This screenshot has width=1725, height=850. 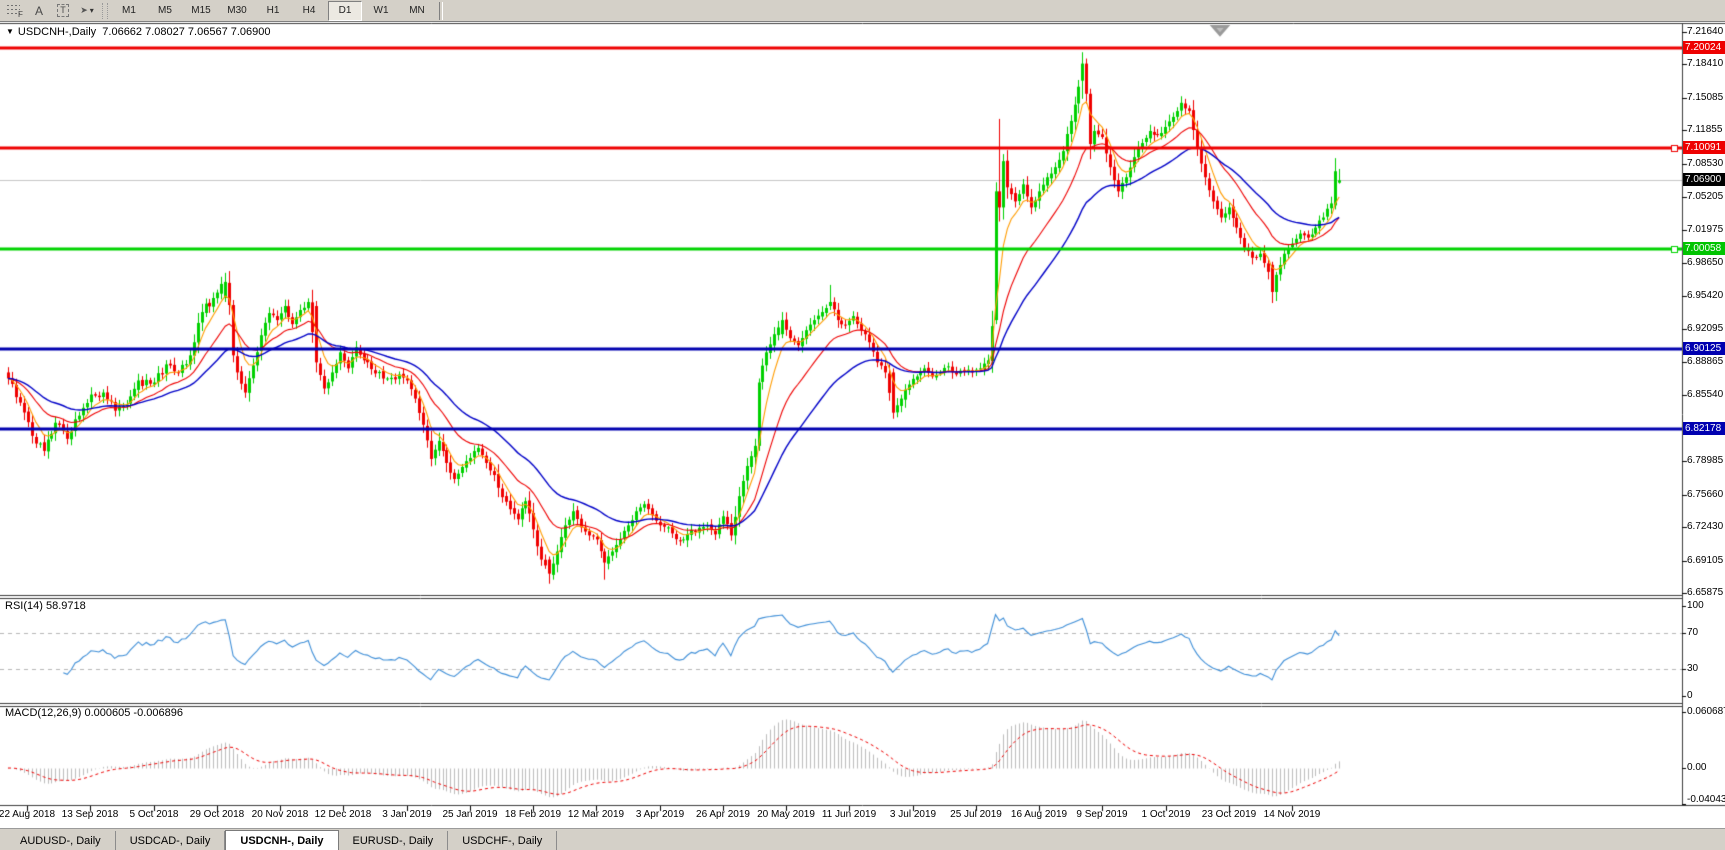 I want to click on timeframe-button-H1: H1, so click(x=273, y=10).